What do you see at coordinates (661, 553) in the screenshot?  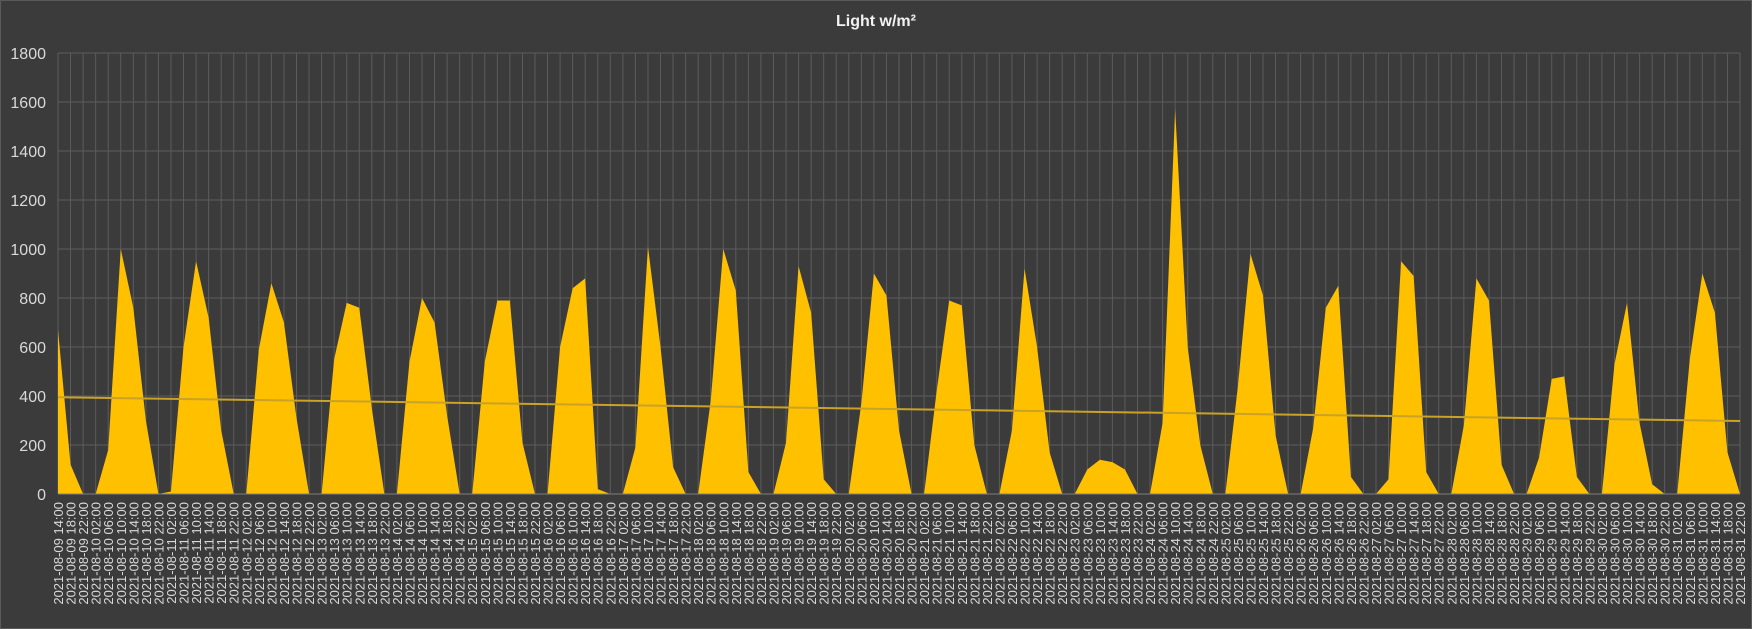 I see `x-tick-label: 2021-08-17 14:00` at bounding box center [661, 553].